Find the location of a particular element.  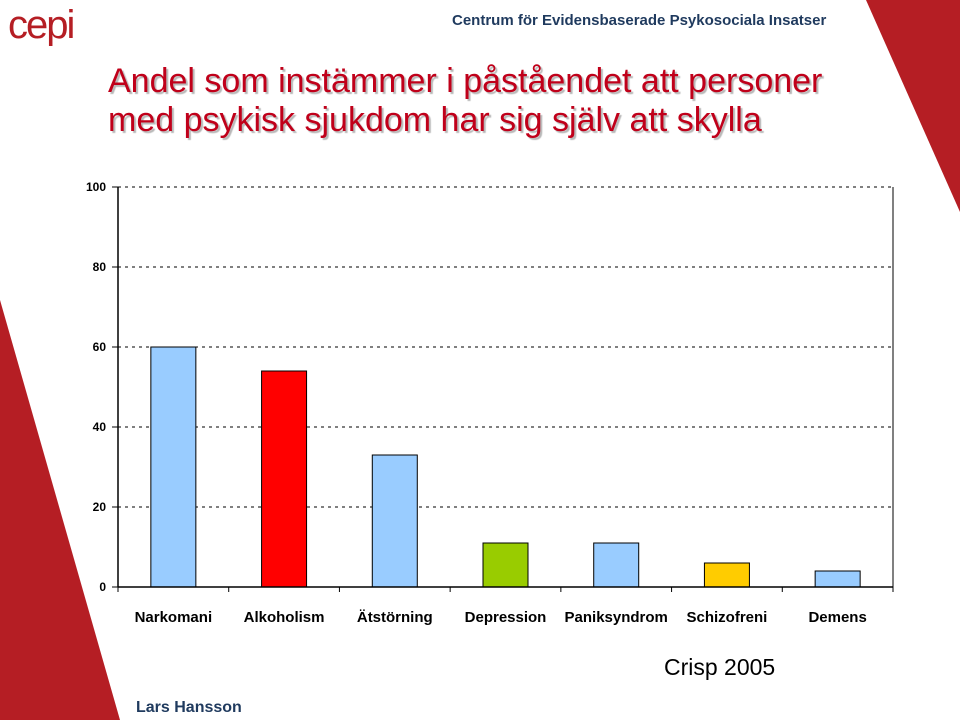

y-tick-label: 60 is located at coordinates (100, 347).